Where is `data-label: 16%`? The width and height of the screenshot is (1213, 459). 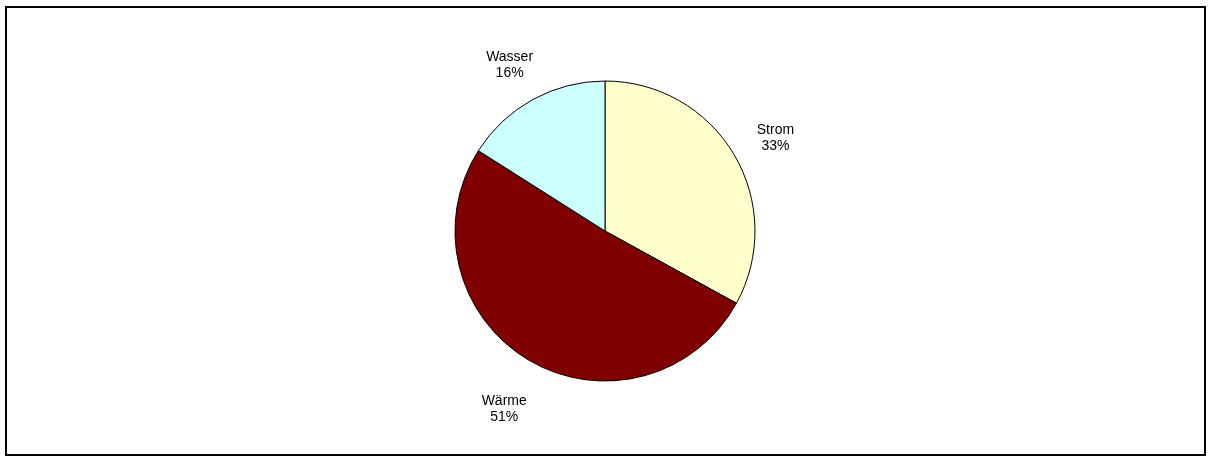 data-label: 16% is located at coordinates (509, 72).